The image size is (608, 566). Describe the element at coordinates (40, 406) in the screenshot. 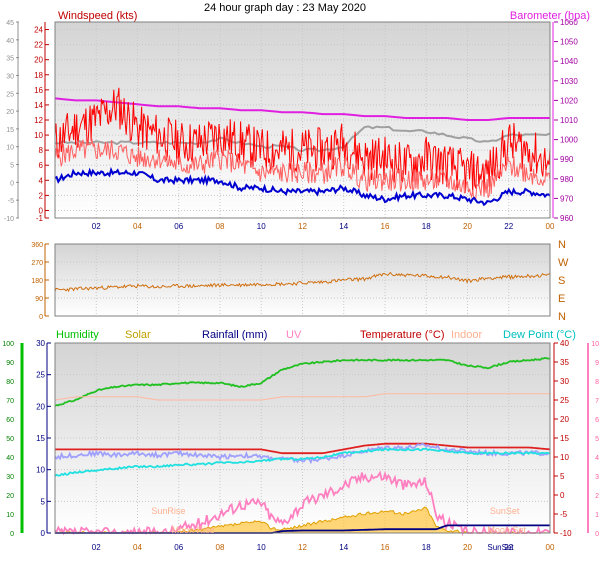

I see `rainfall-tick-label: 20` at that location.